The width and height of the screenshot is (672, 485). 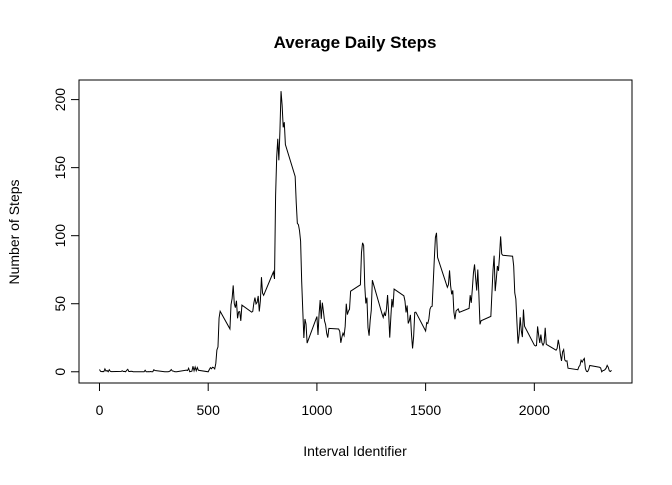 I want to click on chart-title: Average Daily Steps, so click(x=355, y=42).